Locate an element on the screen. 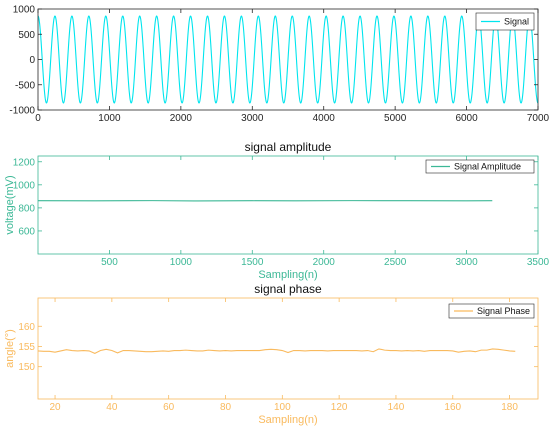  y-tick-label: 160 is located at coordinates (26, 327).